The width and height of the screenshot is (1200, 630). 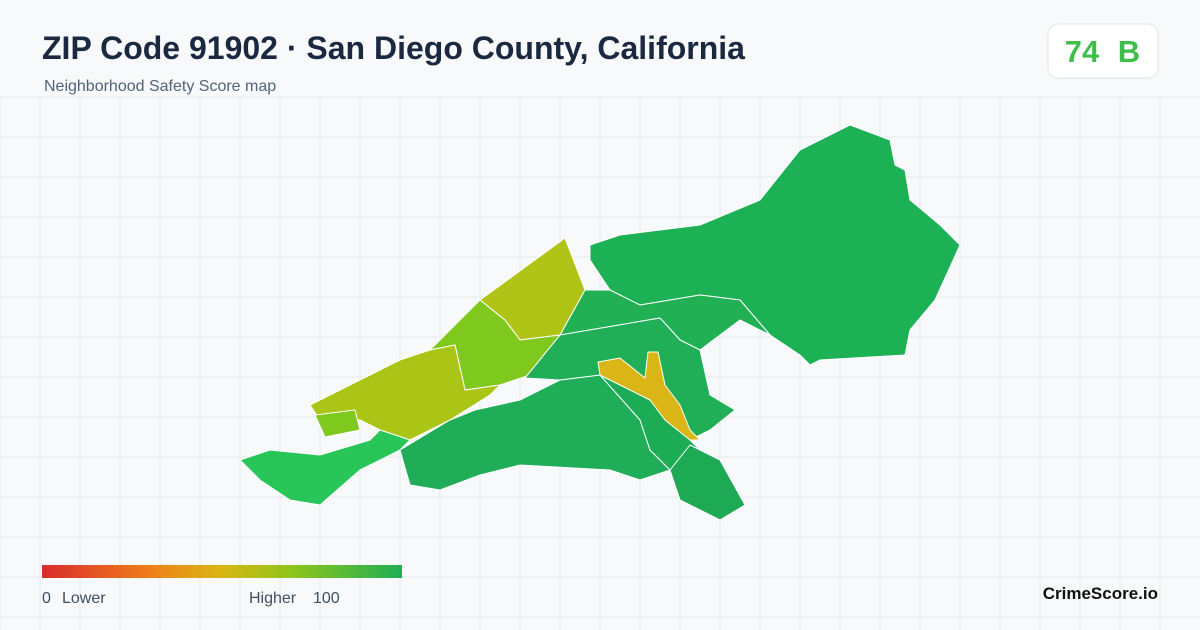 I want to click on score-grade: B, so click(x=1129, y=51).